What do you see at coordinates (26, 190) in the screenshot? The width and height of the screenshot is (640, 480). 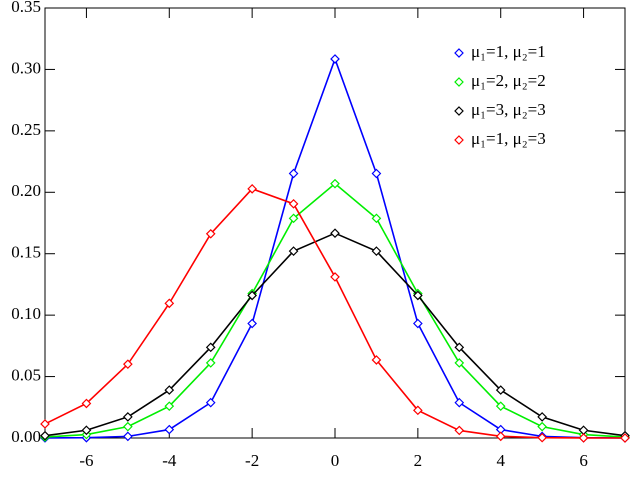 I see `y-tick-label: 0.20` at bounding box center [26, 190].